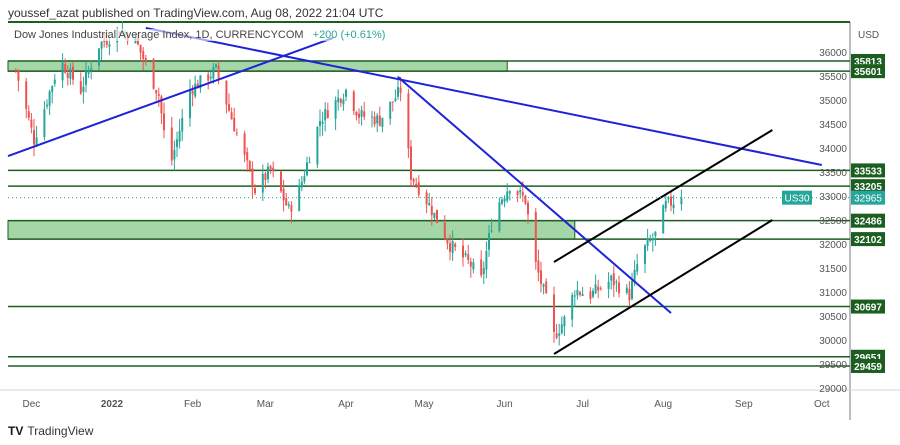  Describe the element at coordinates (50, 431) in the screenshot. I see `tradingview-brand: TV TradingView` at that location.